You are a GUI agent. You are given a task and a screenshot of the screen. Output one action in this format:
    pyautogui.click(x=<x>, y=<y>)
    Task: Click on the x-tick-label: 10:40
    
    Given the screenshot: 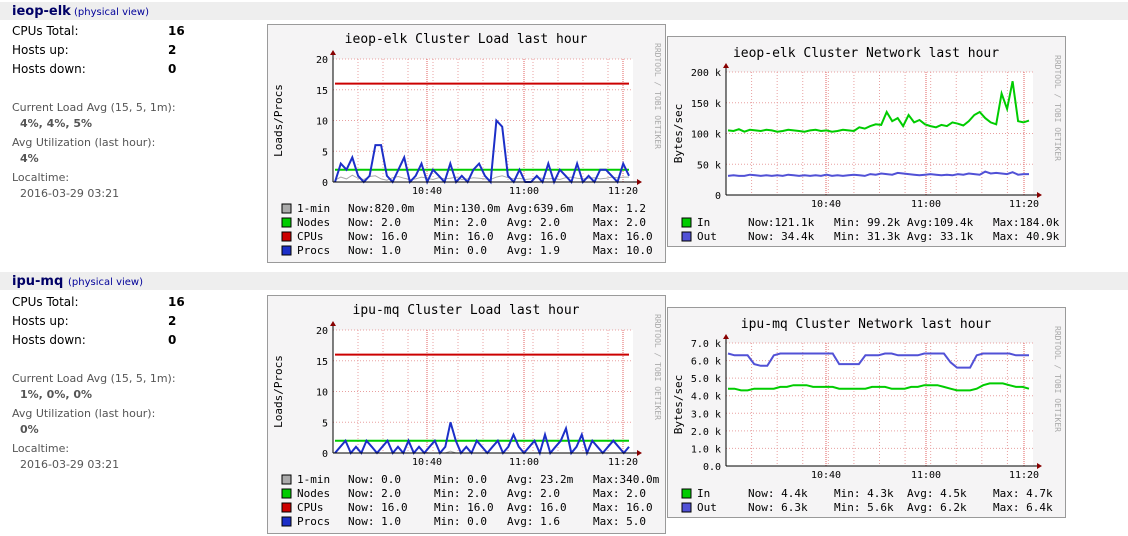 What is the action you would take?
    pyautogui.click(x=826, y=204)
    